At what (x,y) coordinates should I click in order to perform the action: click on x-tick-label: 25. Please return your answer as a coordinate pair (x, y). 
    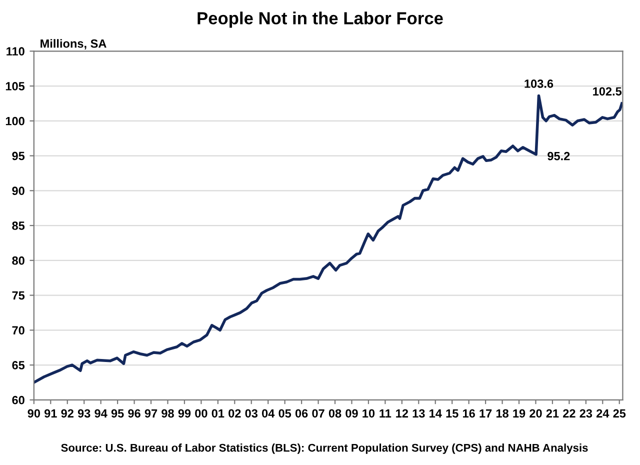
    Looking at the image, I should click on (619, 413).